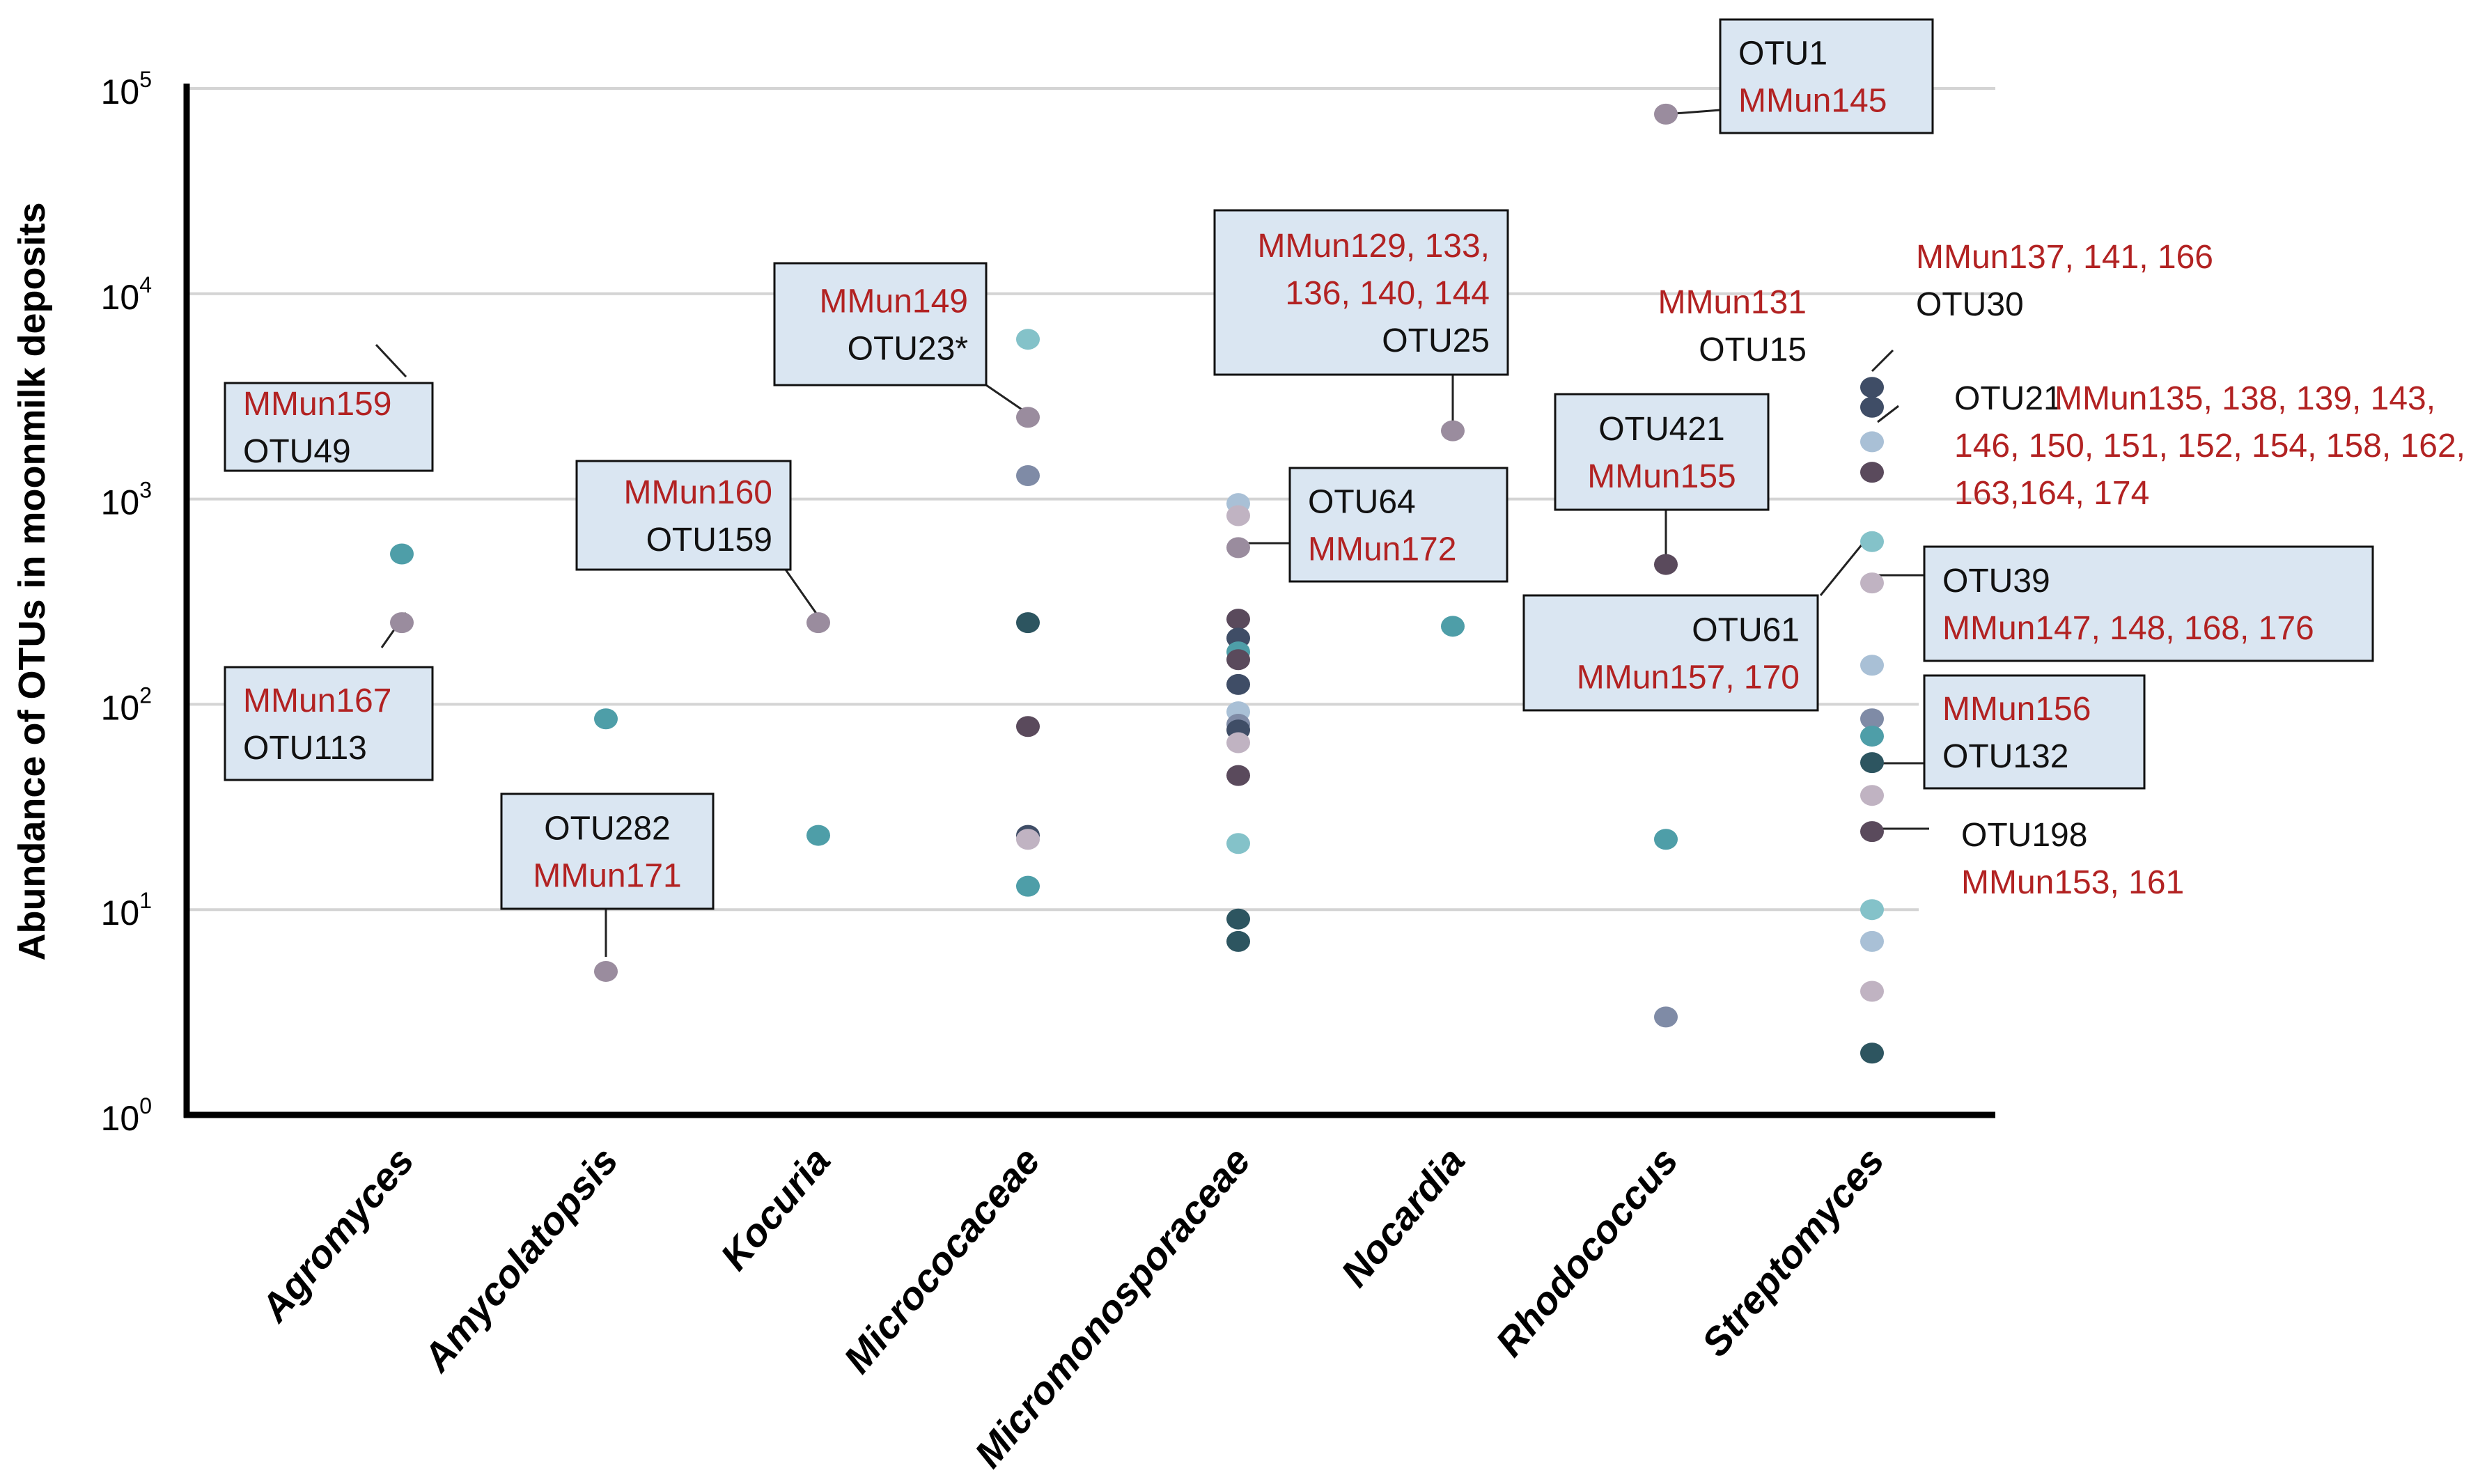 Image resolution: width=2487 pixels, height=1484 pixels. Describe the element at coordinates (2017, 709) in the screenshot. I see `annotation-label: MMun156` at that location.